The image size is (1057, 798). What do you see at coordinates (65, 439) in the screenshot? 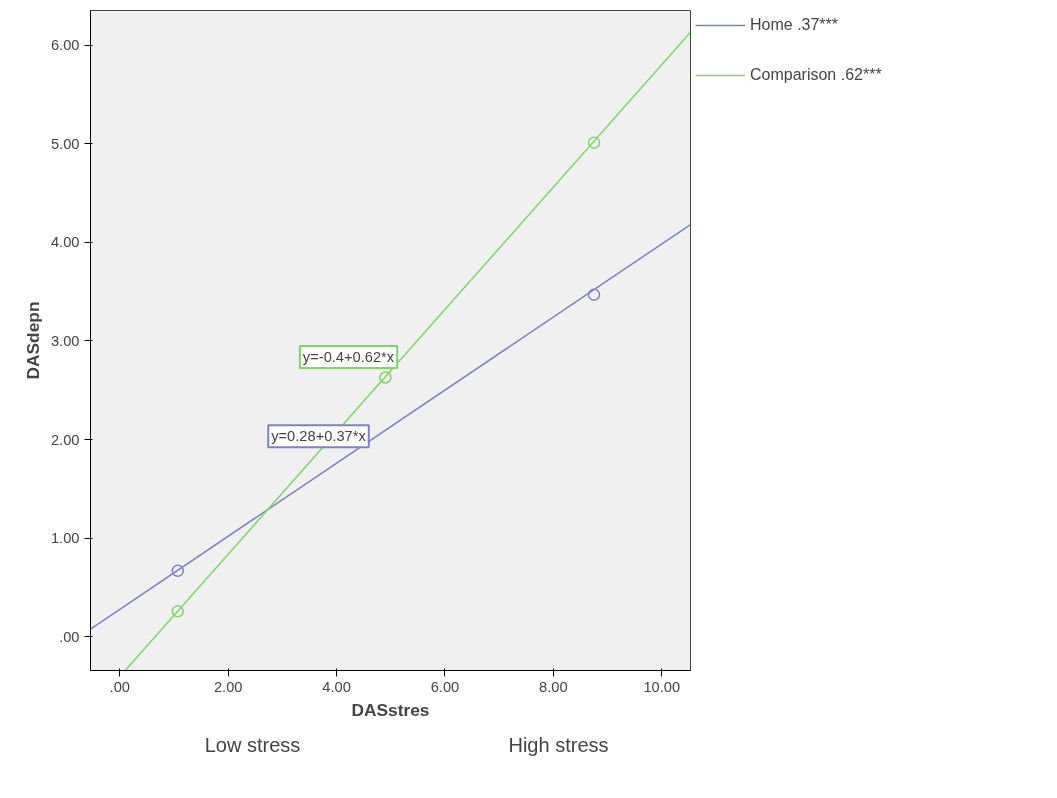
I see `y-tick-label: 2.00` at bounding box center [65, 439].